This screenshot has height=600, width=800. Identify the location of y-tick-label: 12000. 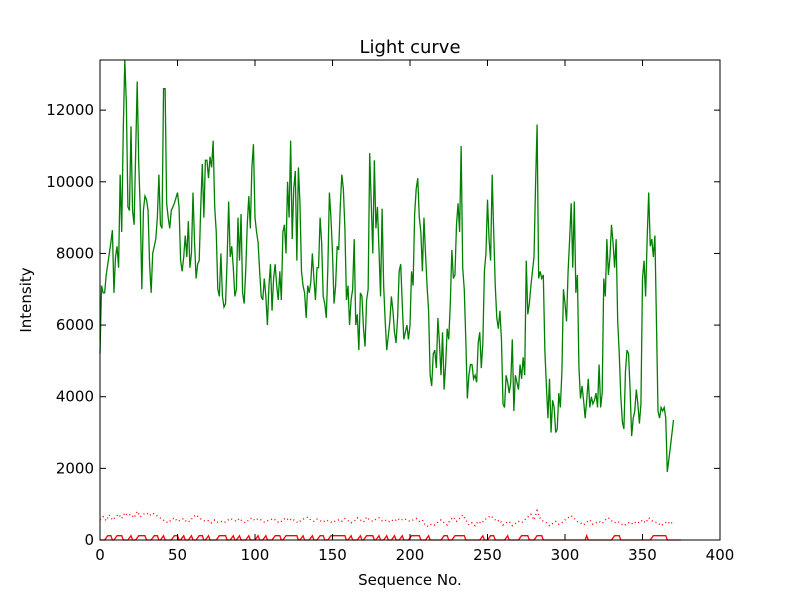
(70, 110).